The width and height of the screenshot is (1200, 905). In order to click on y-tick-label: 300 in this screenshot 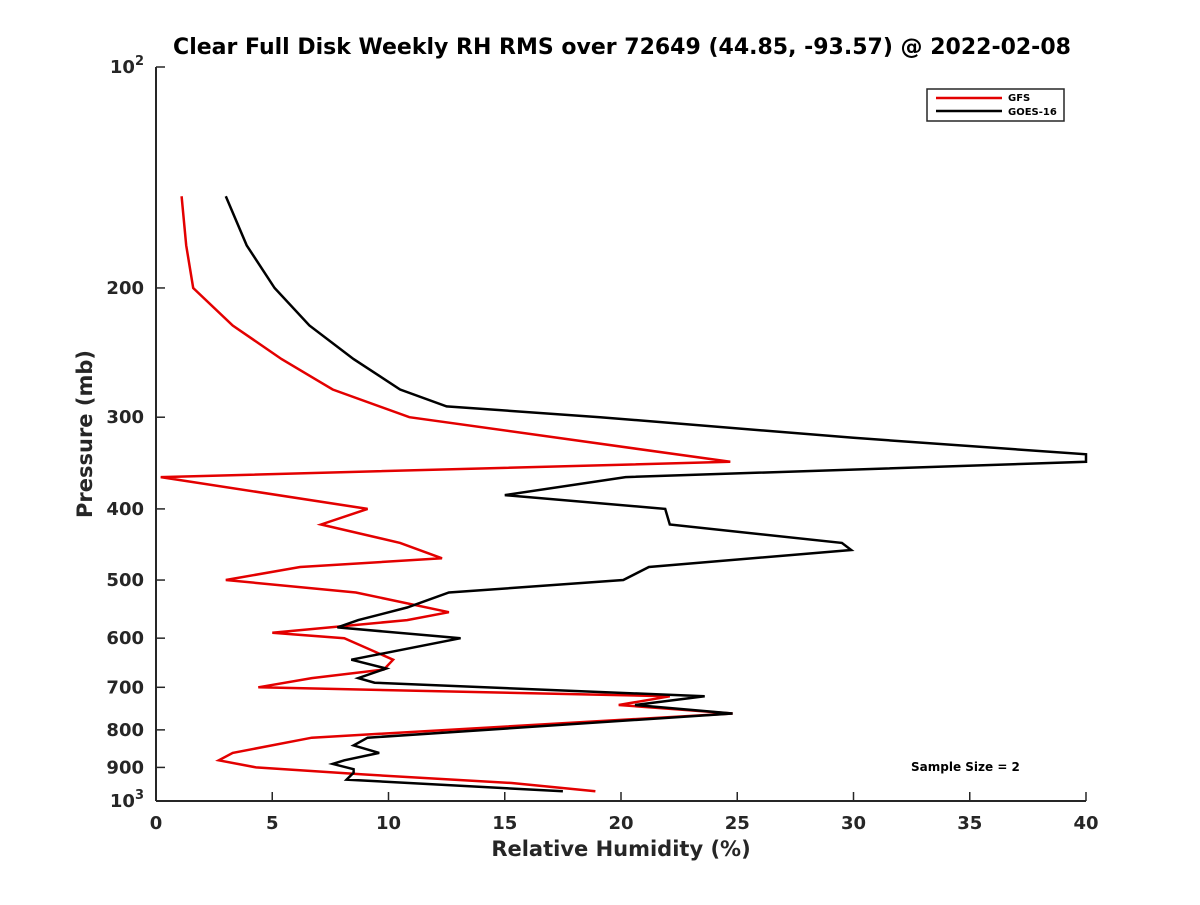, I will do `click(125, 417)`.